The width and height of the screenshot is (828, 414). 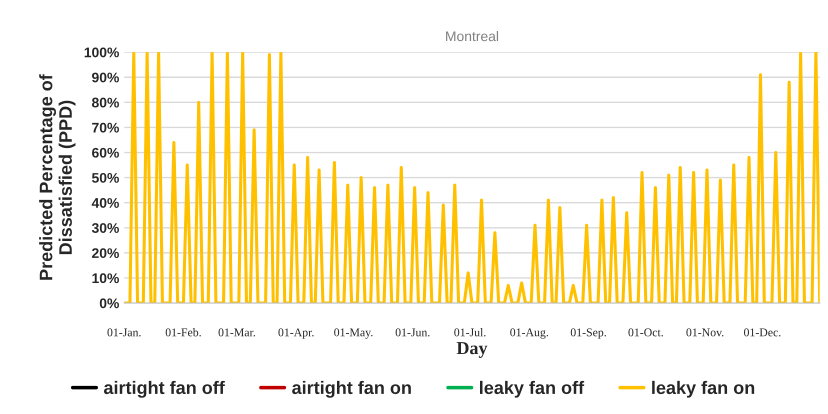 I want to click on y-tick-label: 10%, so click(x=105, y=278).